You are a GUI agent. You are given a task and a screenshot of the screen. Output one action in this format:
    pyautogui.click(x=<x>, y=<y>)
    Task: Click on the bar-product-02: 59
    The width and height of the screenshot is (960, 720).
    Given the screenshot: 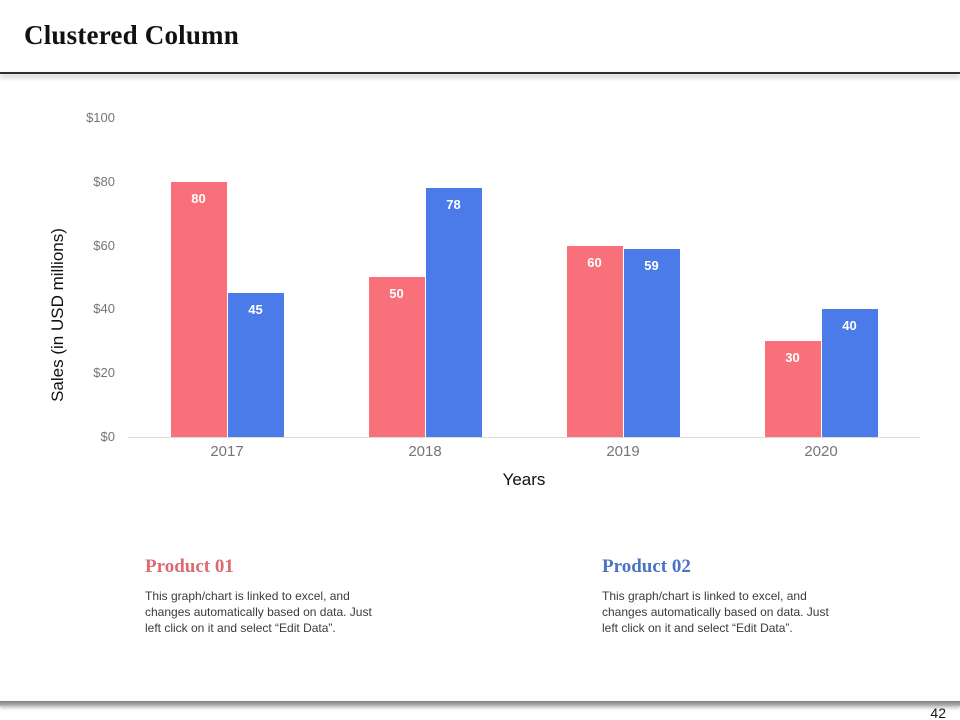 What is the action you would take?
    pyautogui.click(x=651, y=343)
    